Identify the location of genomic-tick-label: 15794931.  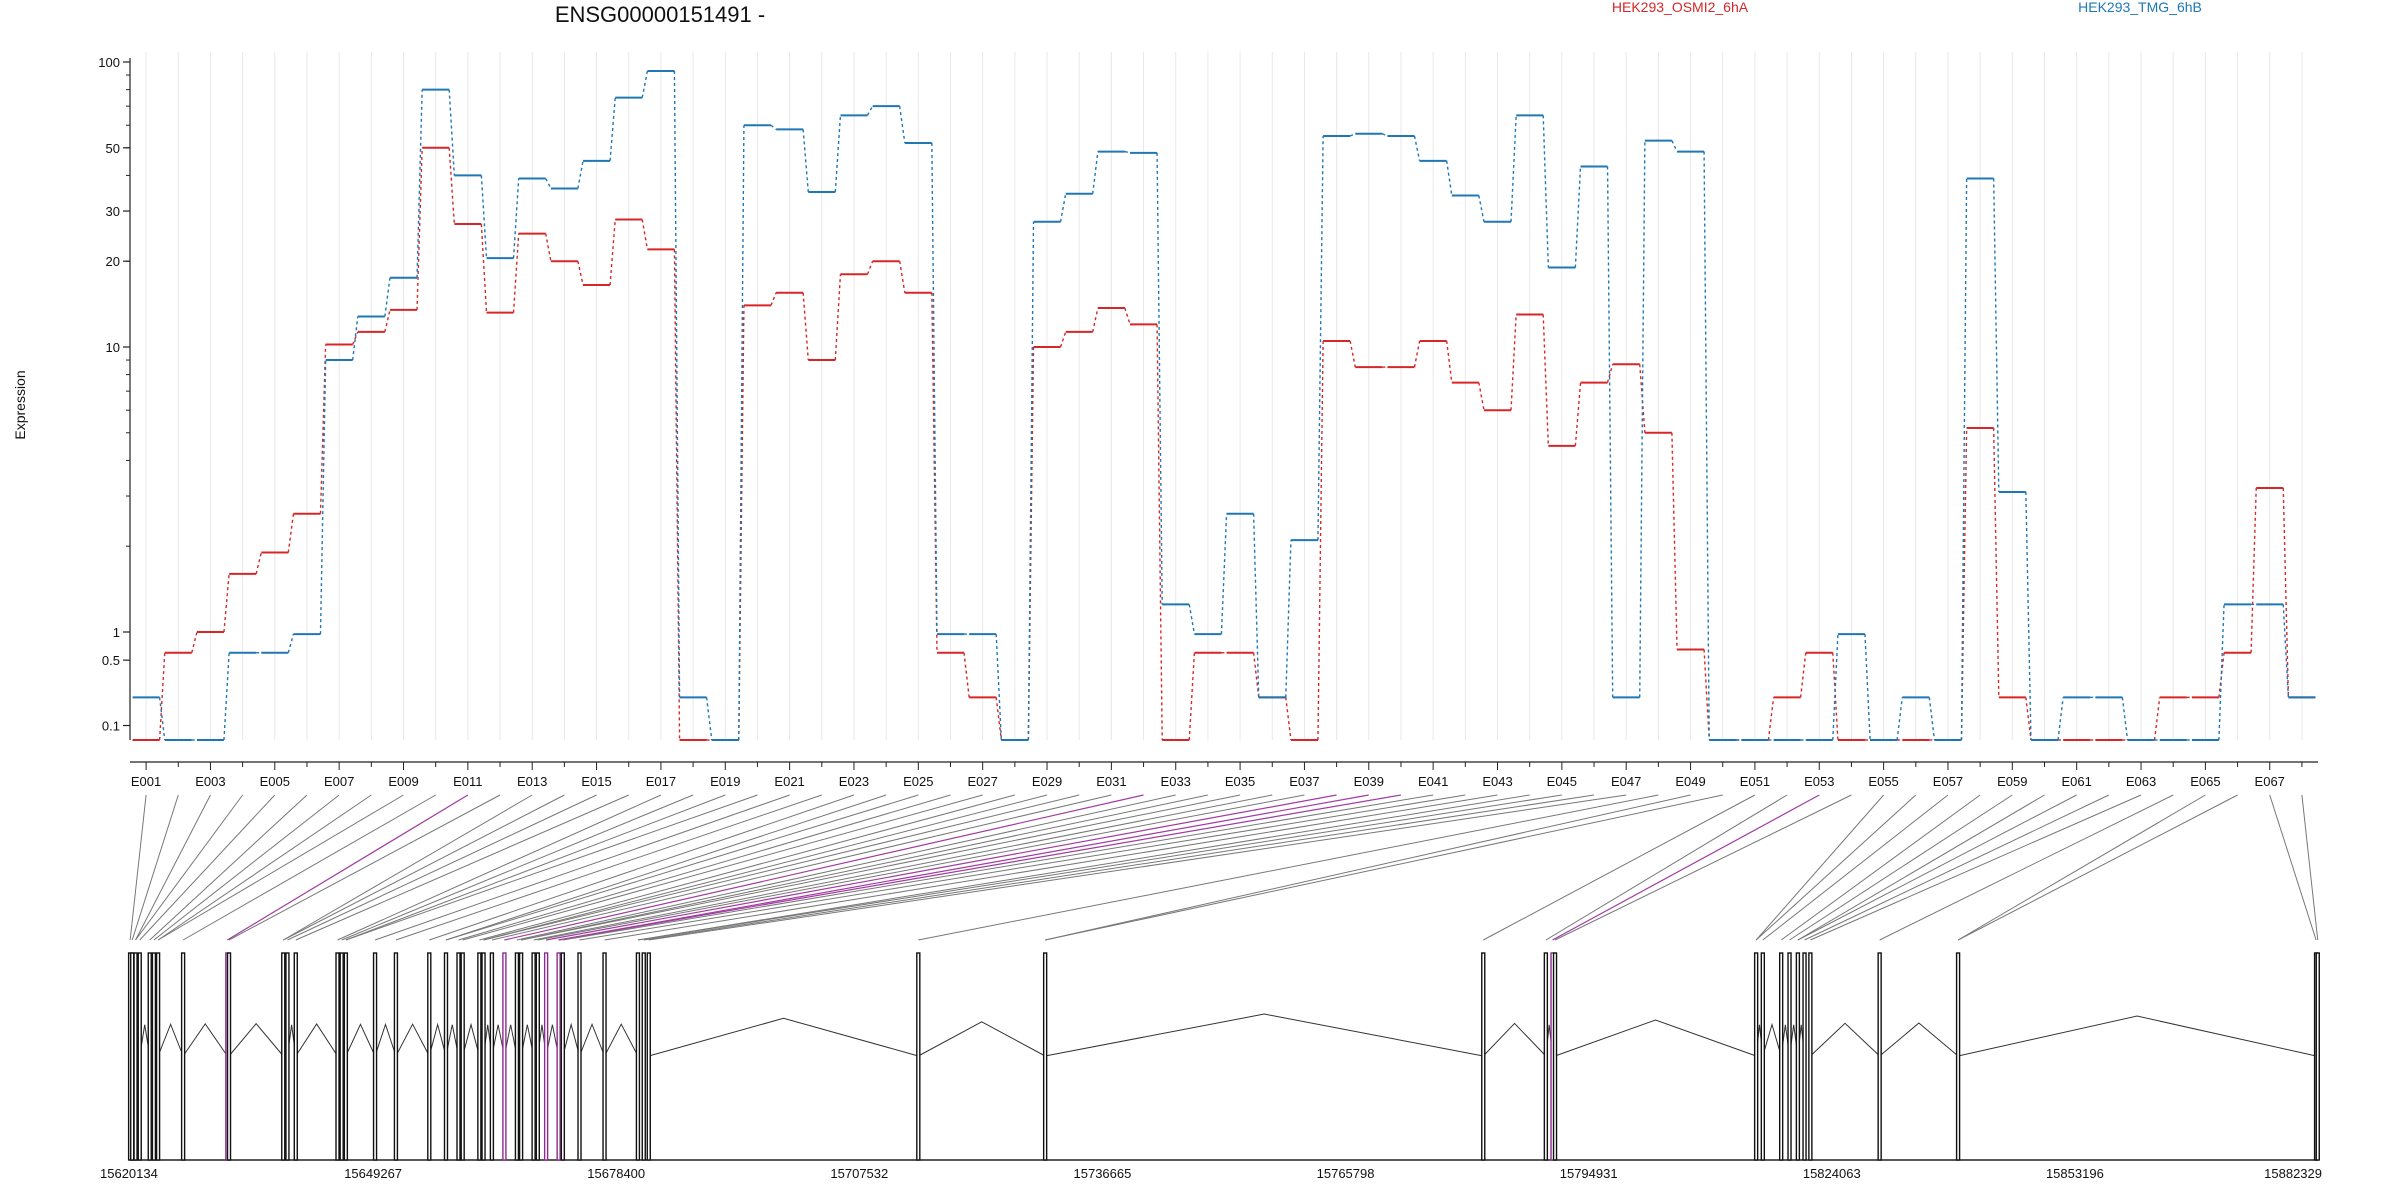
(1589, 1173).